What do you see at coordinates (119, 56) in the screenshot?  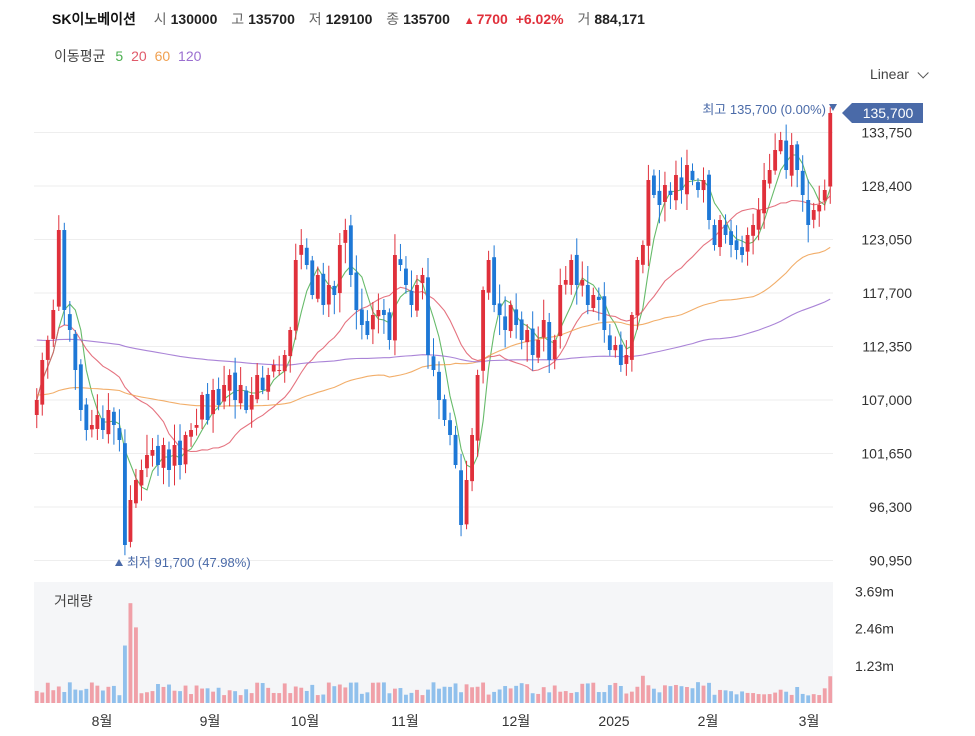 I see `ma-5: 5` at bounding box center [119, 56].